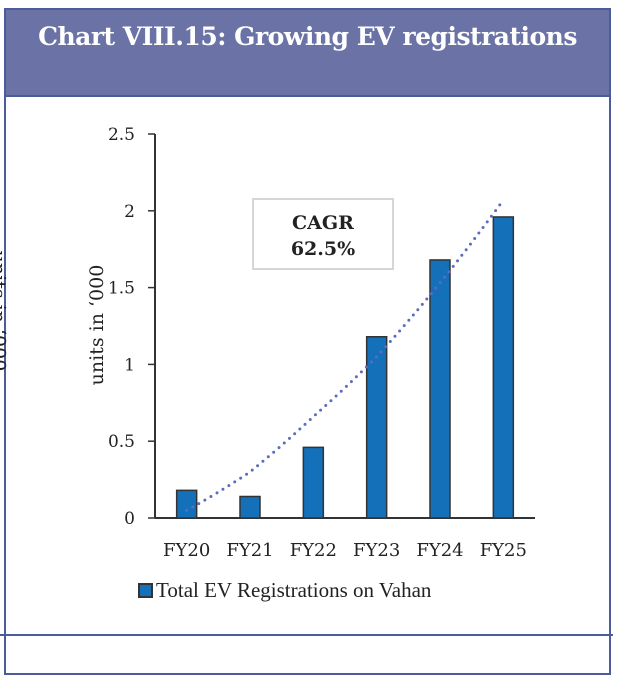 The image size is (618, 682). I want to click on bar-fy25, so click(503, 367).